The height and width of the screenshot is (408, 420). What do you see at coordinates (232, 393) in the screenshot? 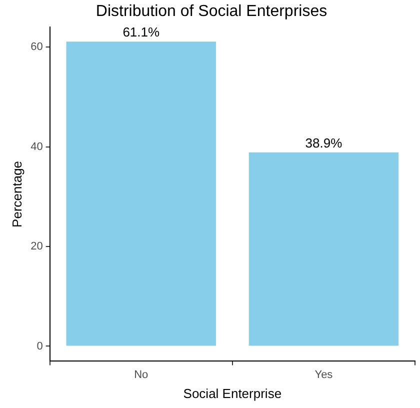
I see `x-axis-title: Social Enterprise` at bounding box center [232, 393].